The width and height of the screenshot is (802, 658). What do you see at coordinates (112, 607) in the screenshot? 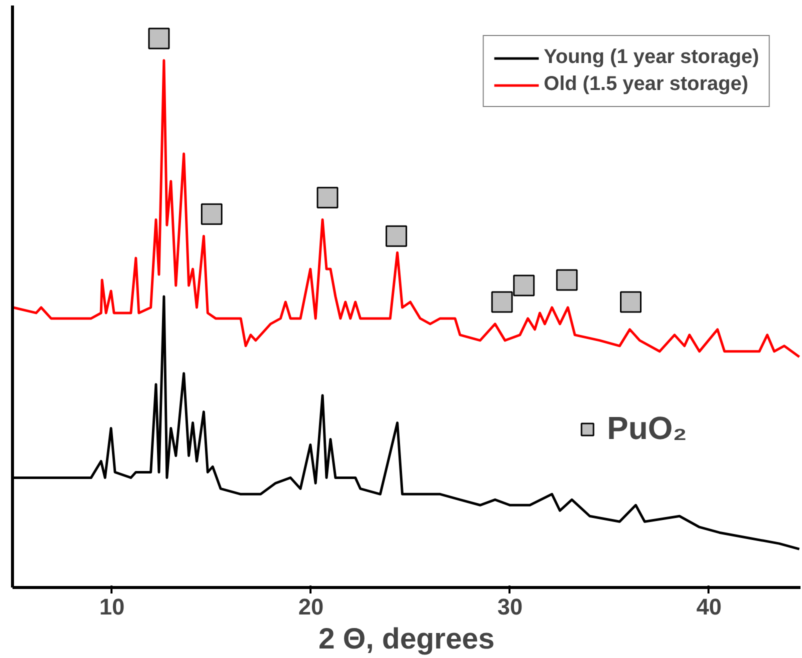
I see `x-tick-label: 10` at bounding box center [112, 607].